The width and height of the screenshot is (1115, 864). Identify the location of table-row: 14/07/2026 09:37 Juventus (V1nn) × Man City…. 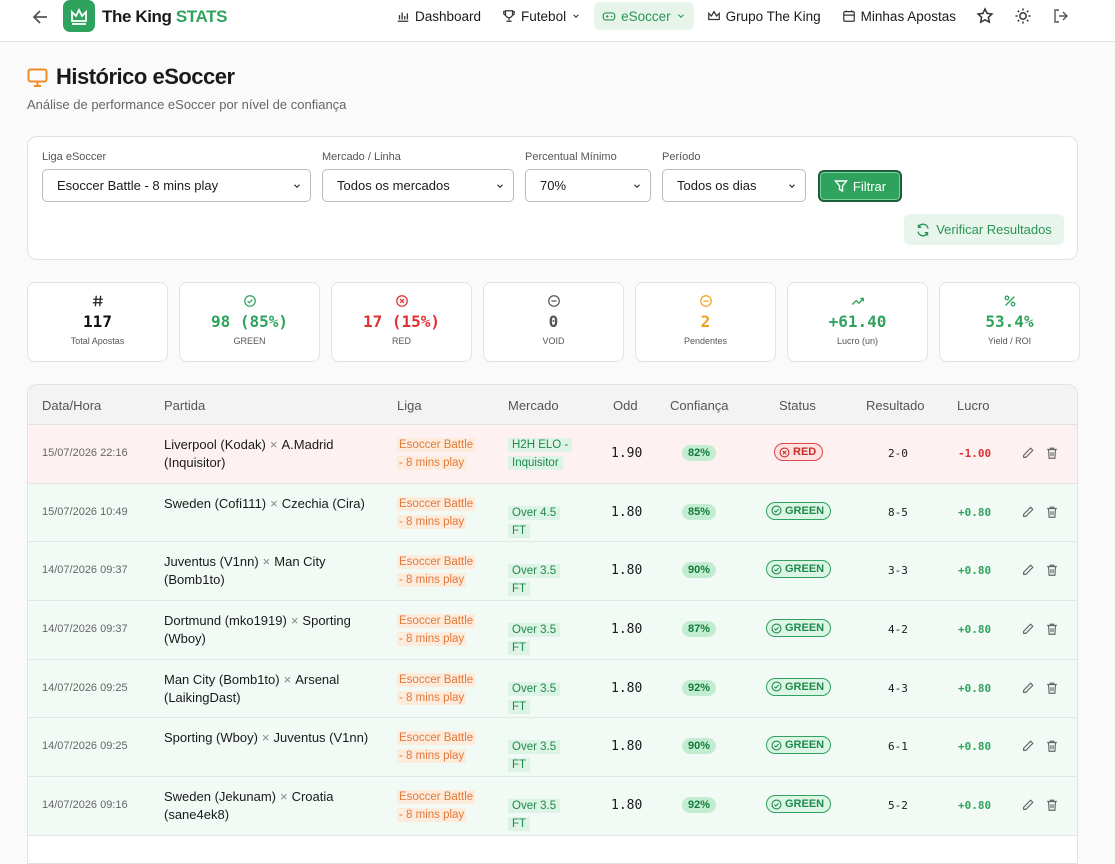
(552, 572).